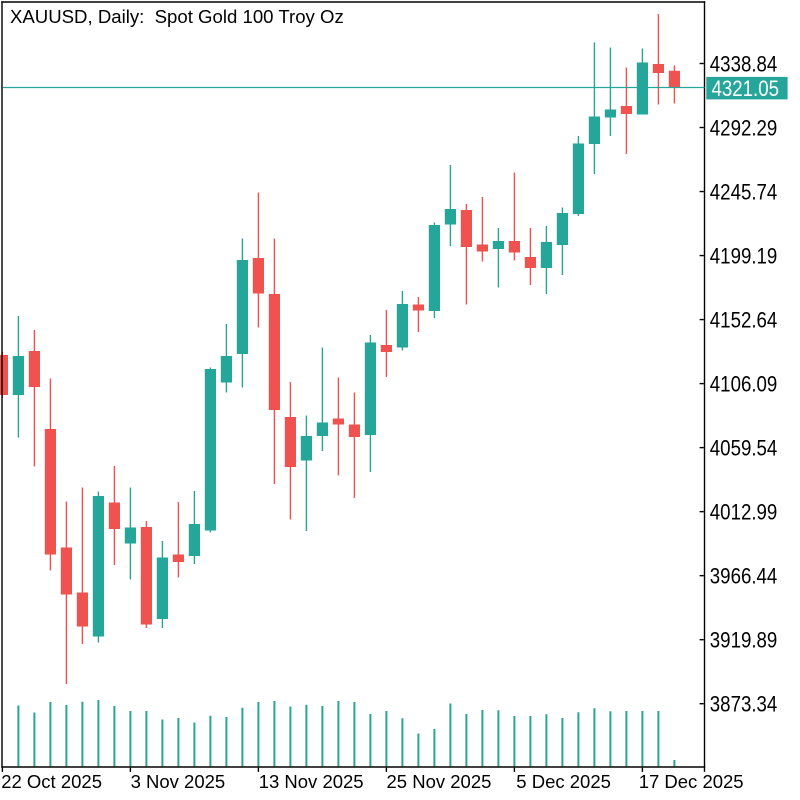 The height and width of the screenshot is (800, 800). I want to click on svg-text: 3 Nov 2025, so click(178, 781).